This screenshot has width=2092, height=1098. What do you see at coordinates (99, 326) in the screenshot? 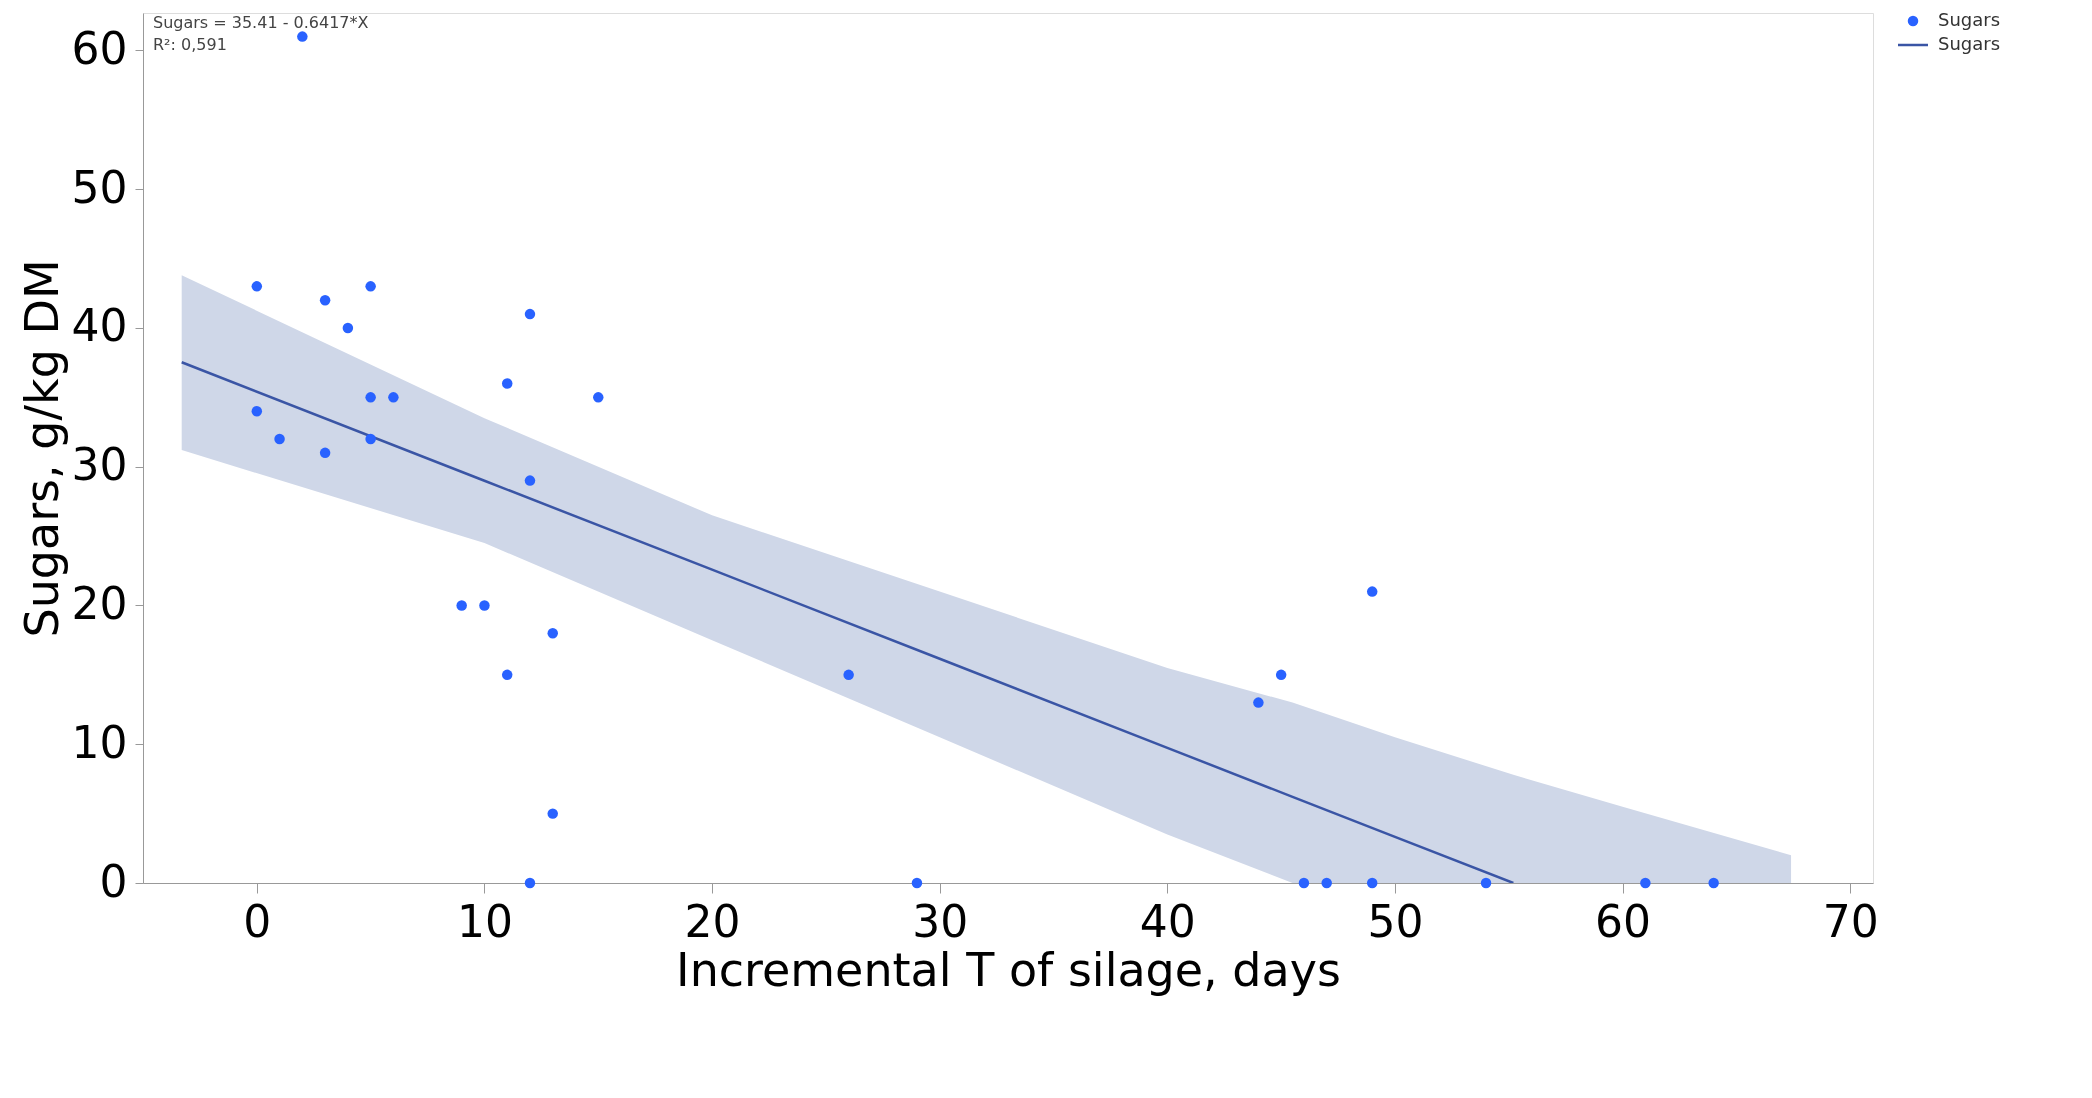
I see `y-tick-label: 40` at bounding box center [99, 326].